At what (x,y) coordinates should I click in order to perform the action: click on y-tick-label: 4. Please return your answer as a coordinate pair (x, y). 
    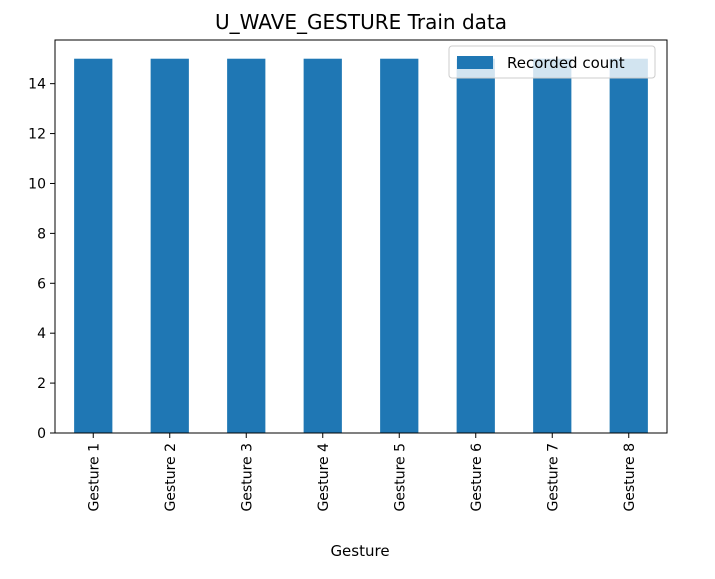
    Looking at the image, I should click on (41, 334).